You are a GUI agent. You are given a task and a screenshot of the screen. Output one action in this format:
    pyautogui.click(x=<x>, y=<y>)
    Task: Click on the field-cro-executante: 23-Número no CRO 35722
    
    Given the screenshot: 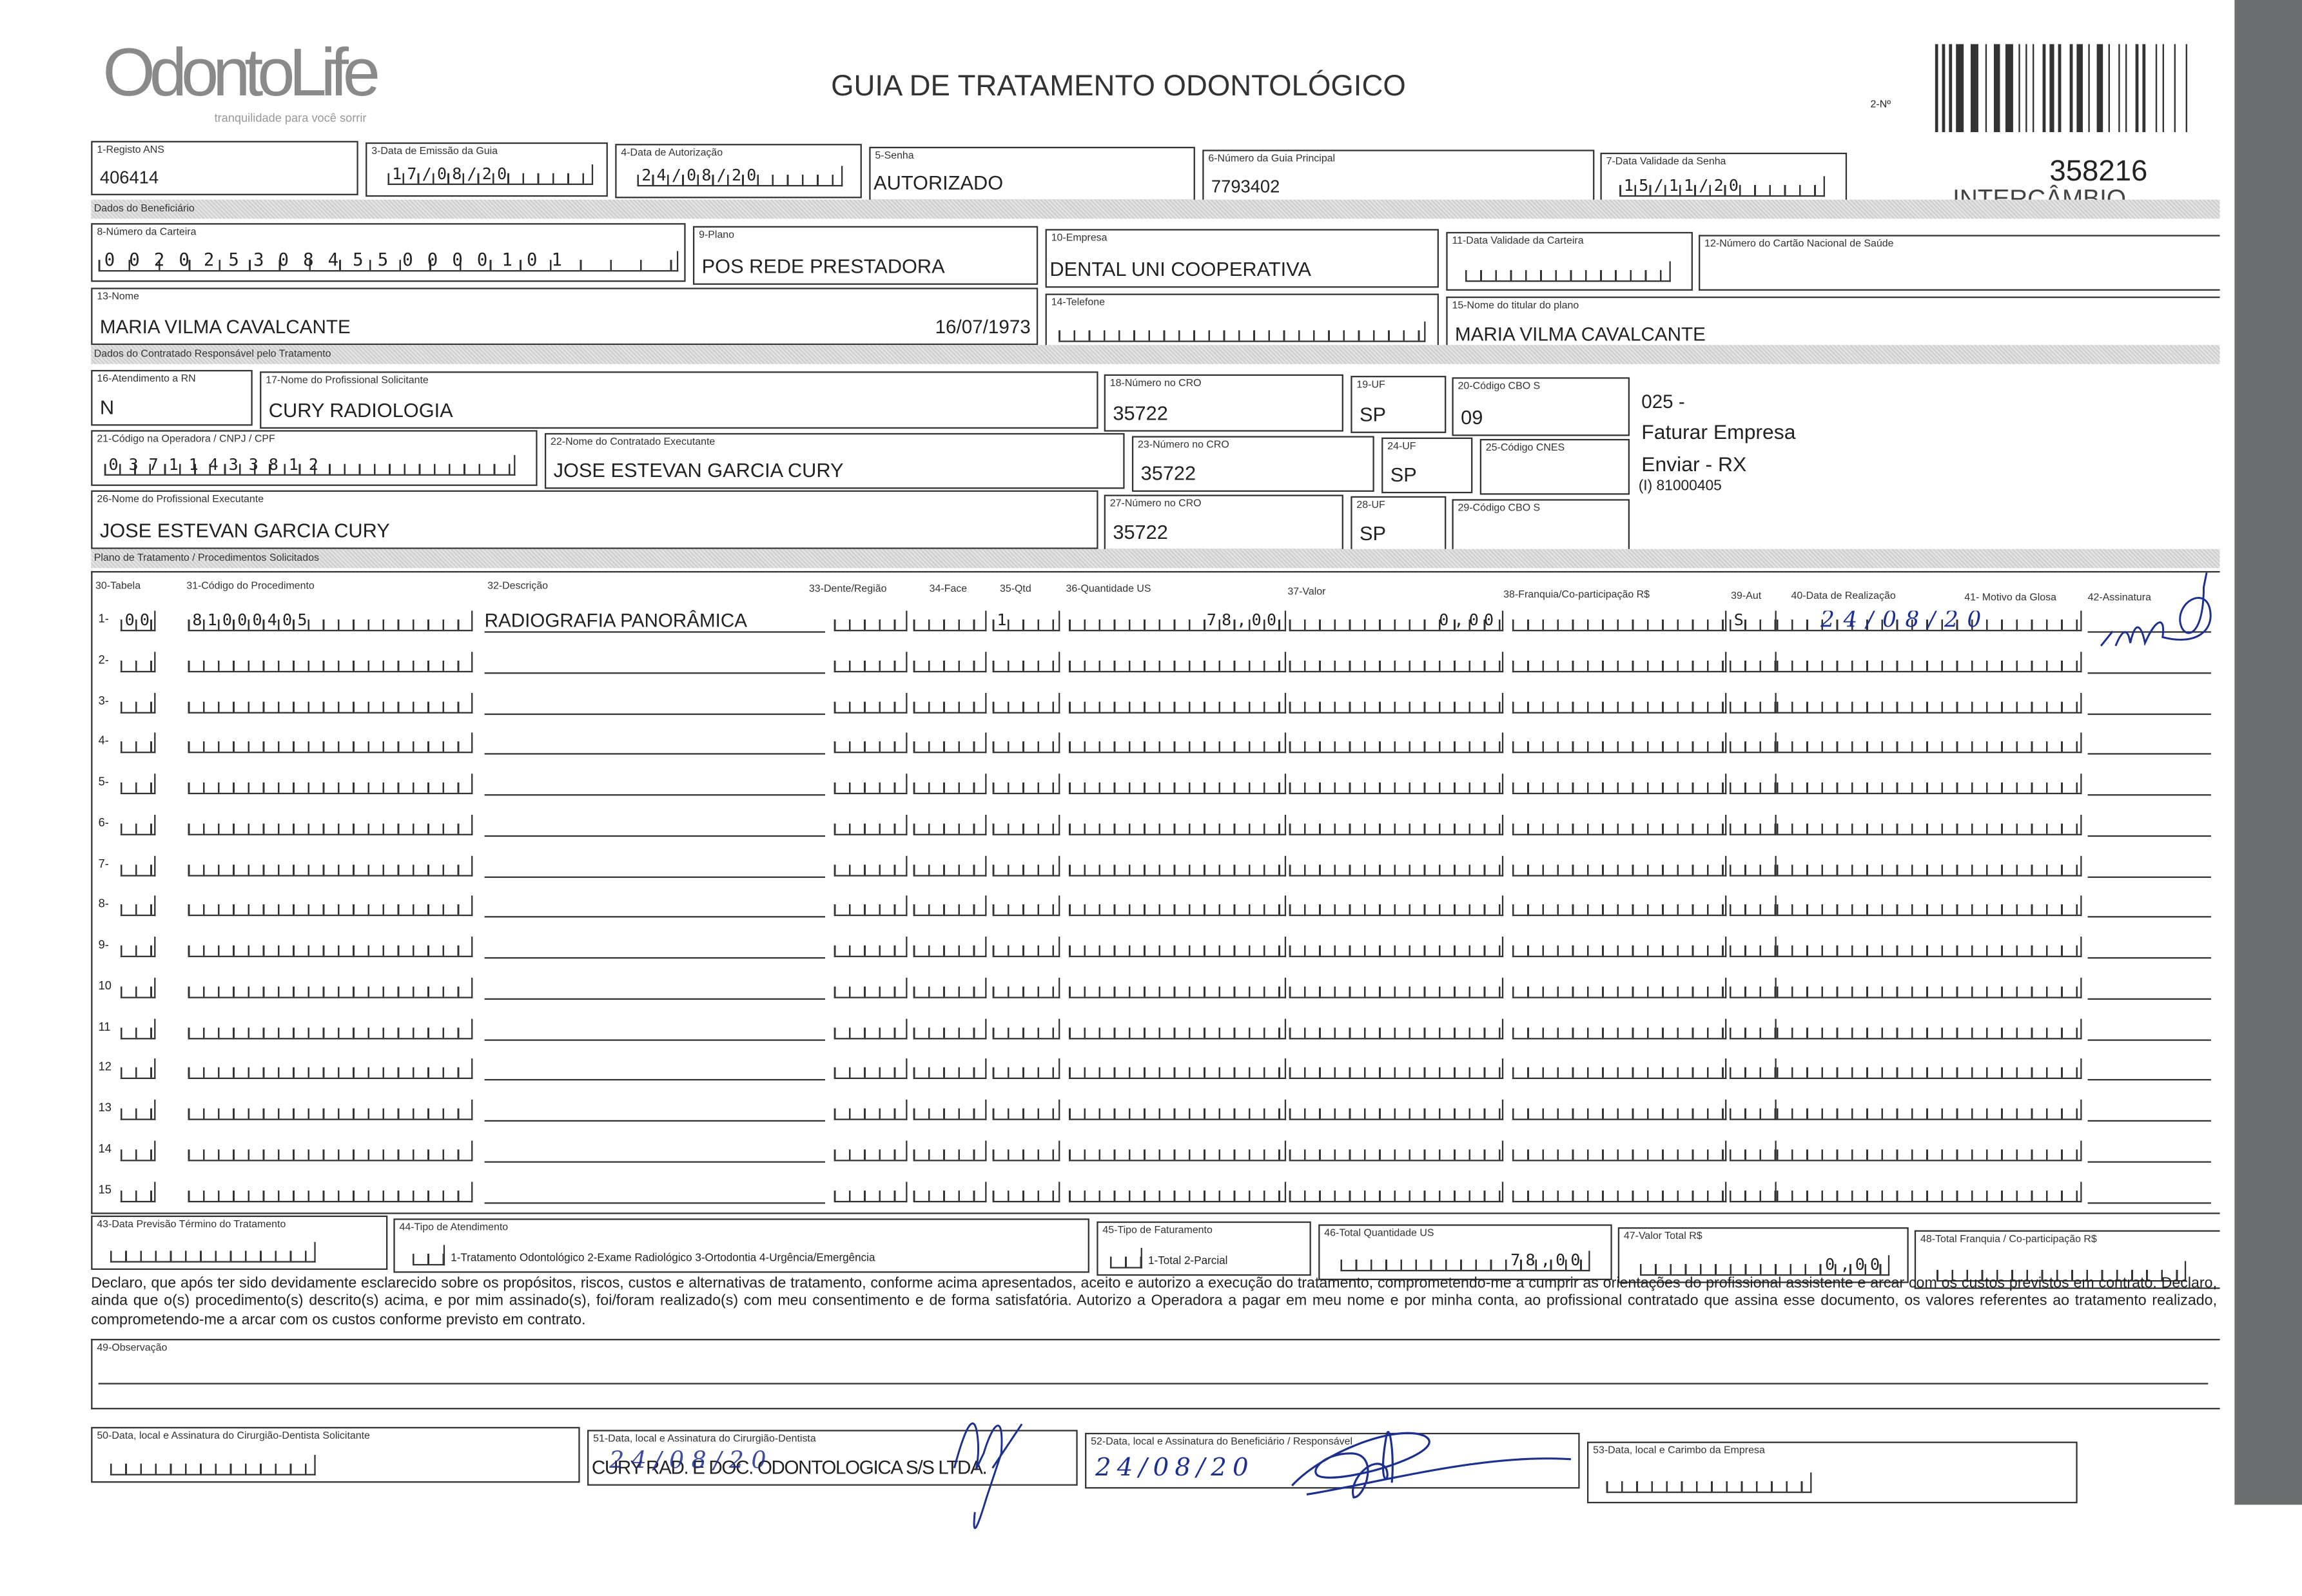 What is the action you would take?
    pyautogui.click(x=1253, y=464)
    